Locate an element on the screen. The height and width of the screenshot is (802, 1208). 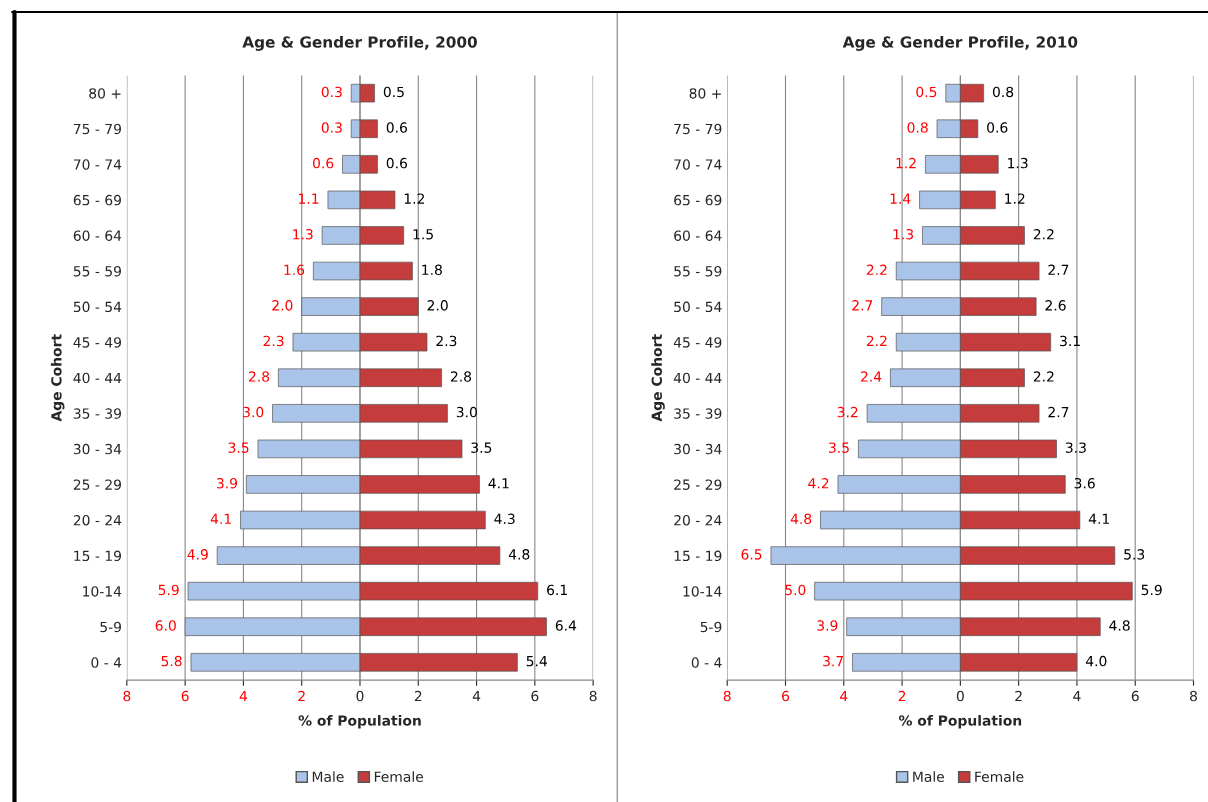
y-tick-label: 10-14 is located at coordinates (702, 591).